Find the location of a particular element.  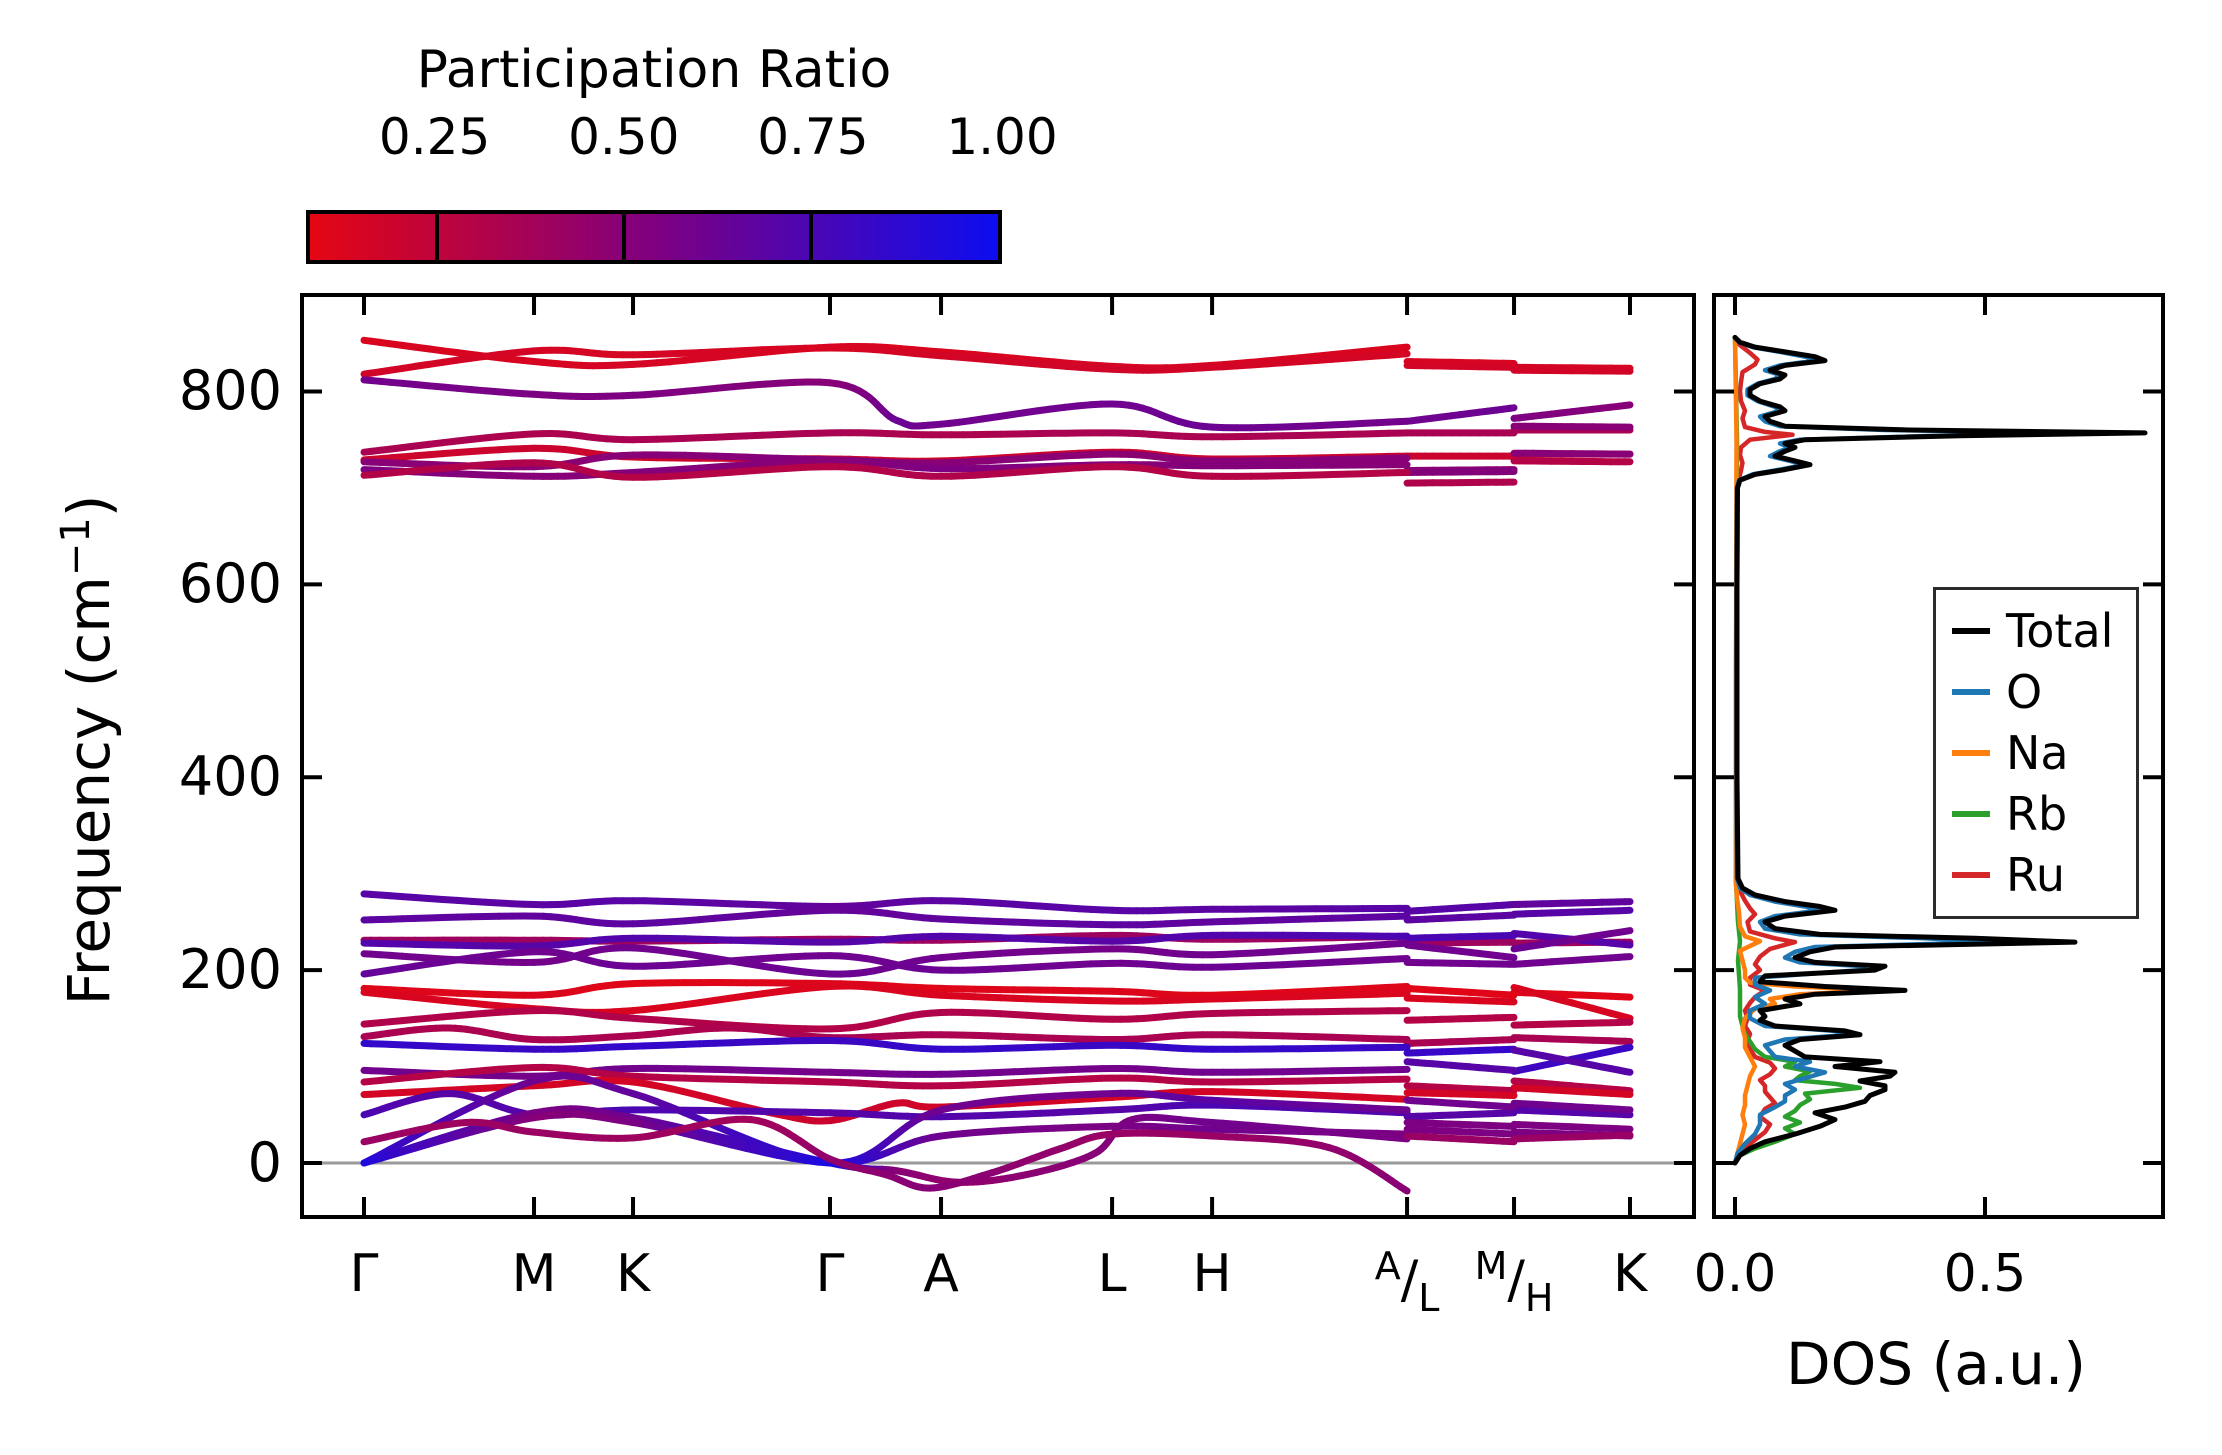

legend-entry: Total is located at coordinates (2044, 631).